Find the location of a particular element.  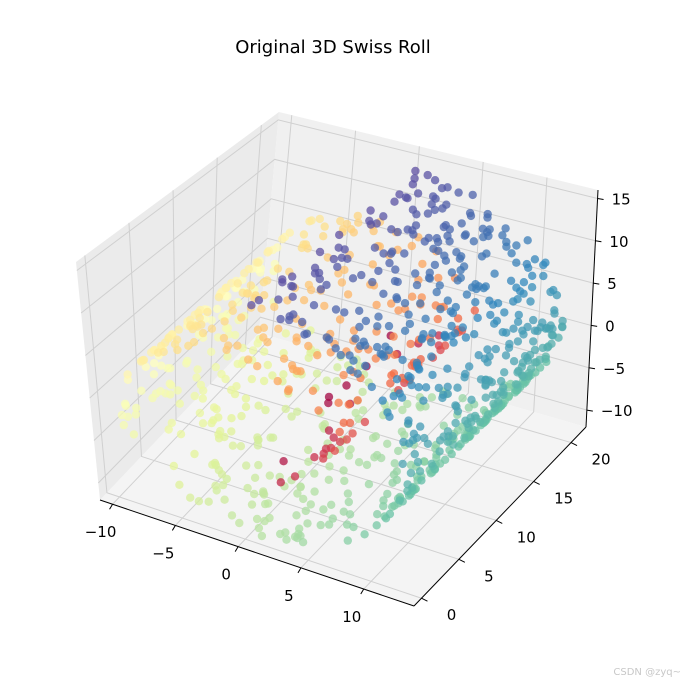

z-tick-label: 15 is located at coordinates (621, 199).